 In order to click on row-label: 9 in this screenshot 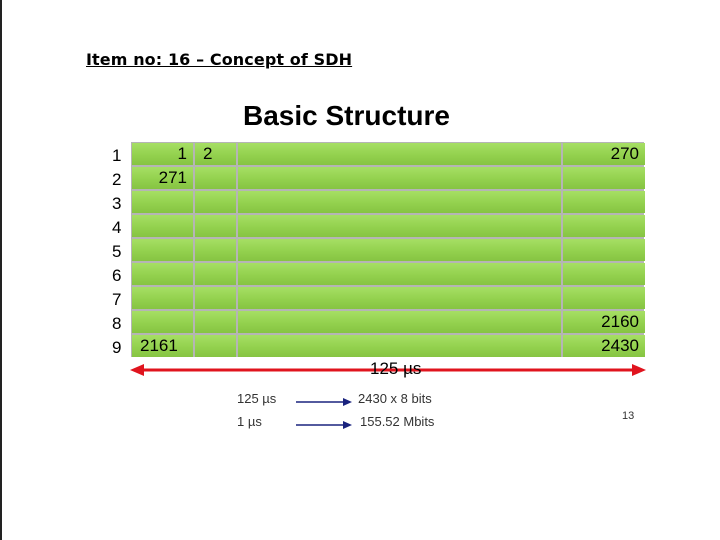, I will do `click(117, 347)`.